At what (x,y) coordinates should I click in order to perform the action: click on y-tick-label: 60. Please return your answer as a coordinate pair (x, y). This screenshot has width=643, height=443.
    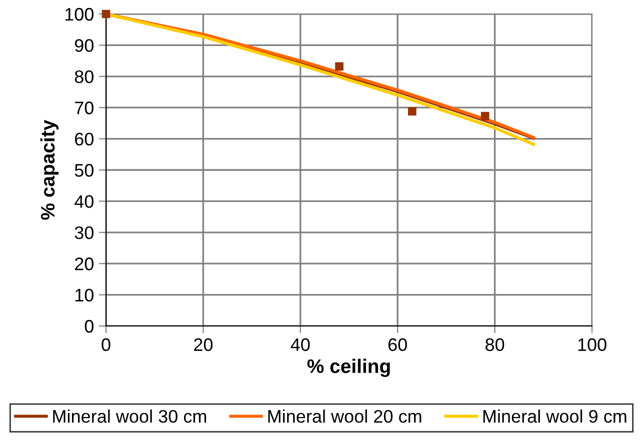
    Looking at the image, I should click on (84, 139).